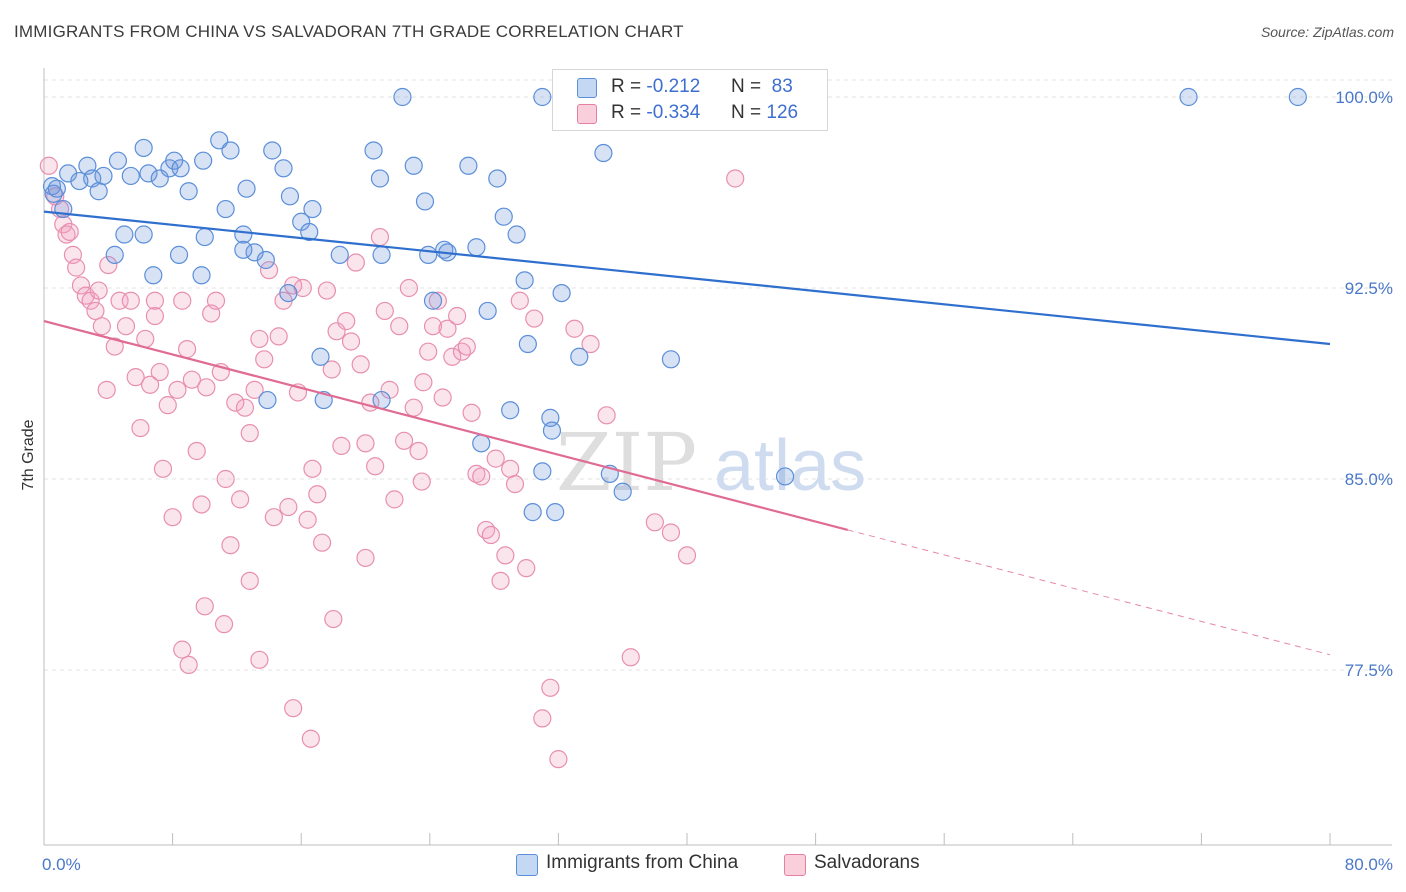 This screenshot has width=1406, height=892. Describe the element at coordinates (790, 466) in the screenshot. I see `watermark-atlas: atlas` at that location.